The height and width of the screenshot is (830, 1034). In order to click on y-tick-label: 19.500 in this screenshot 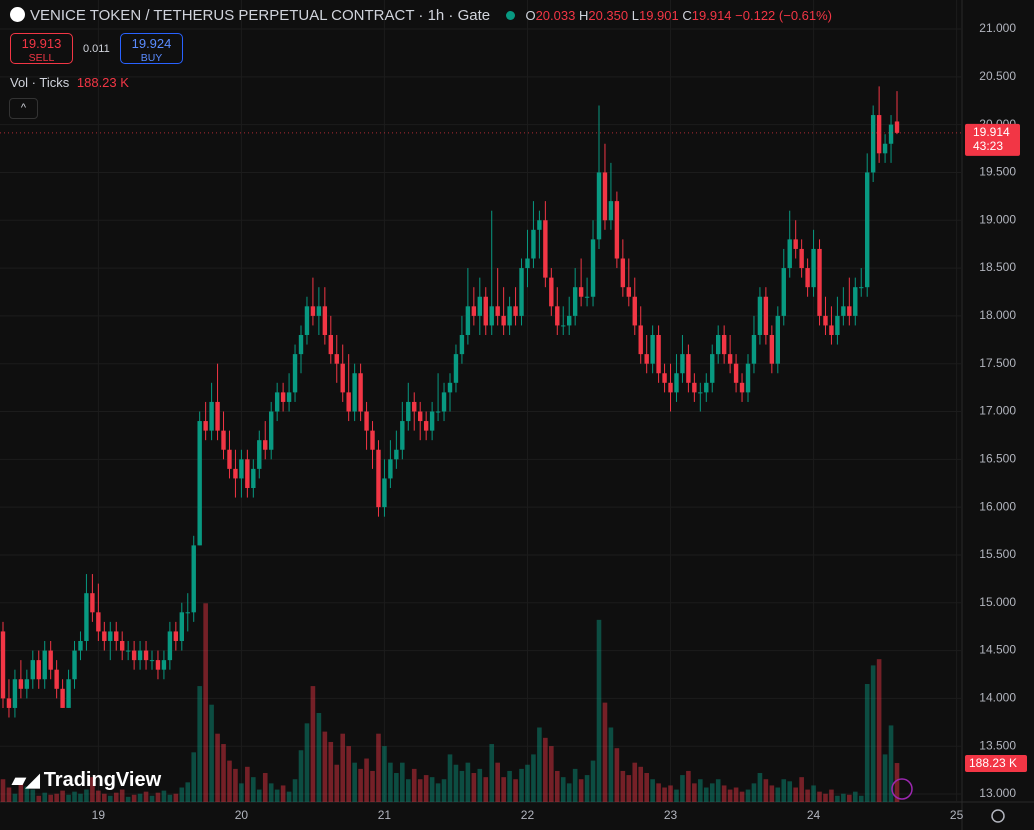, I will do `click(997, 172)`.